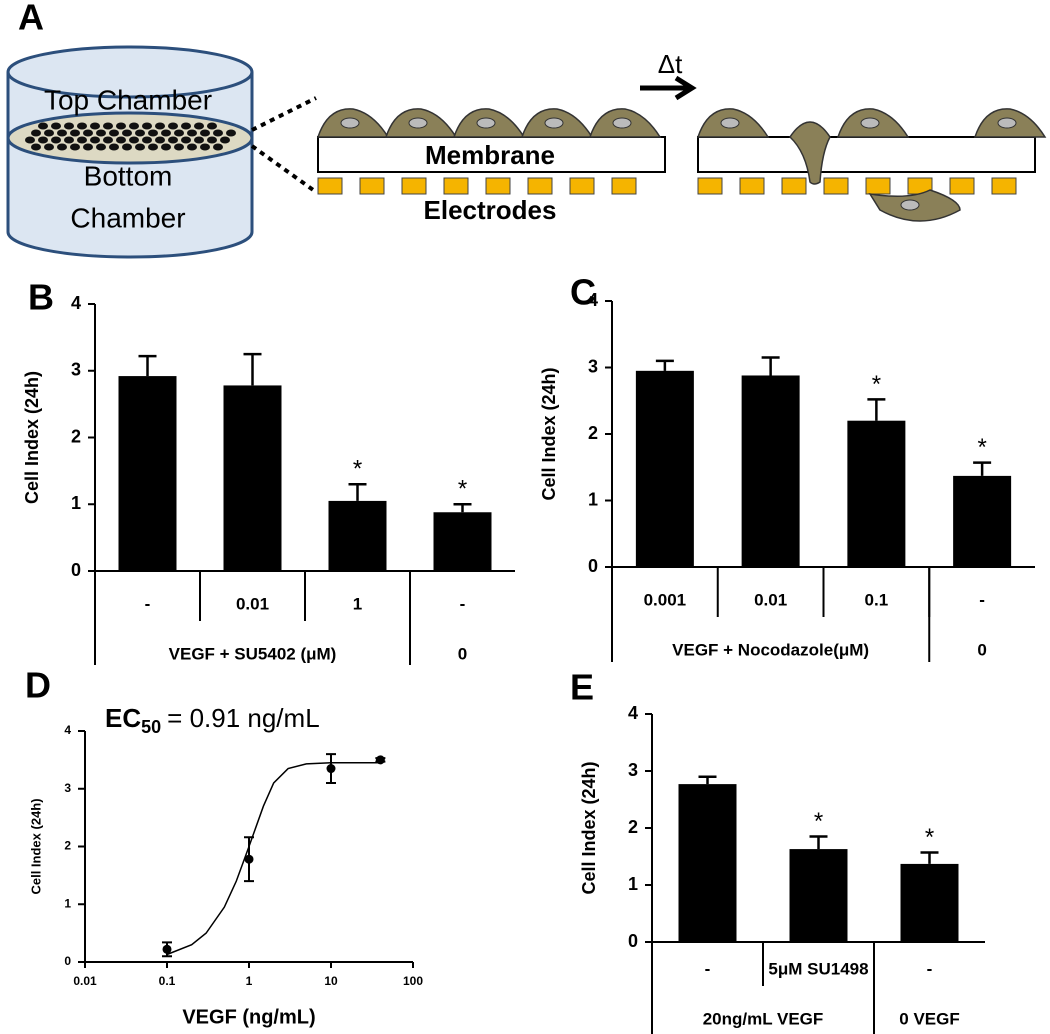 This screenshot has width=1050, height=1034. Describe the element at coordinates (331, 981) in the screenshot. I see `x-tick-label: 10` at that location.